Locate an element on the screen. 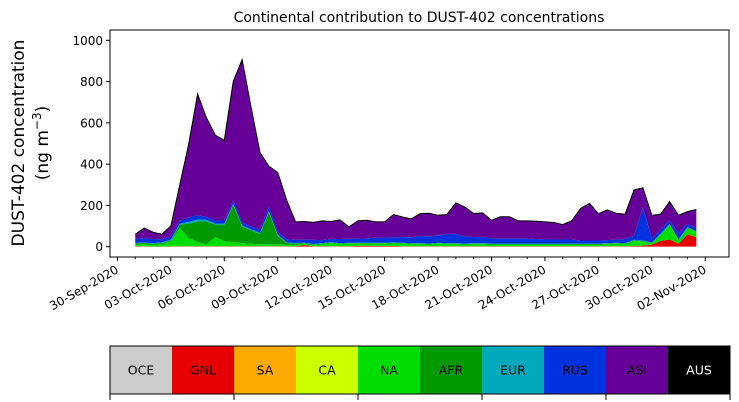  legend-label-gnl: GNL is located at coordinates (203, 370).